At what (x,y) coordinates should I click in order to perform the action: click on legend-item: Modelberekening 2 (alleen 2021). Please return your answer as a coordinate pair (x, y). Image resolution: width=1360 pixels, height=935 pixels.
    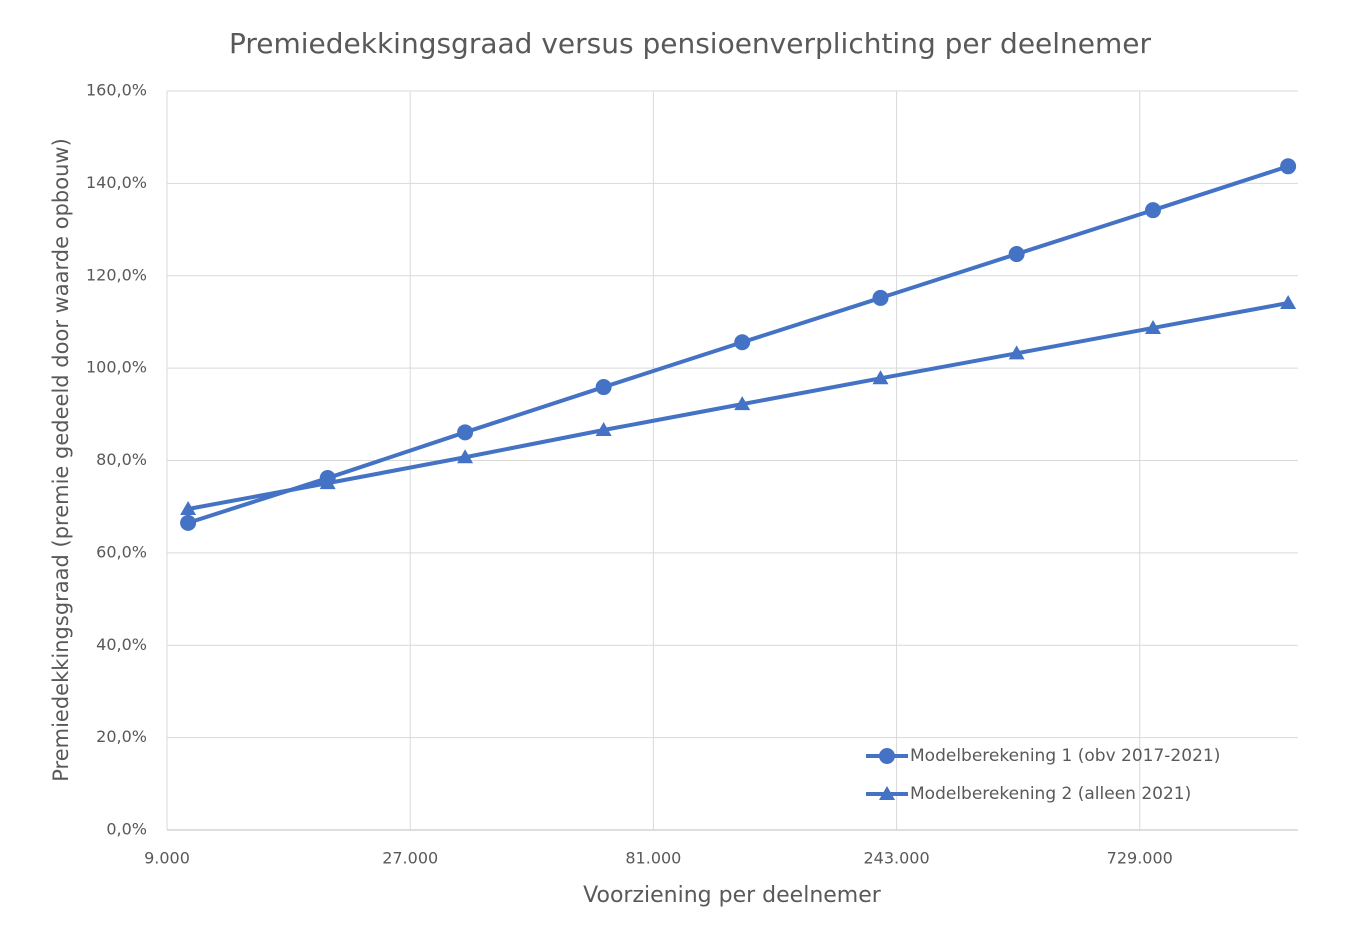
    Looking at the image, I should click on (1028, 794).